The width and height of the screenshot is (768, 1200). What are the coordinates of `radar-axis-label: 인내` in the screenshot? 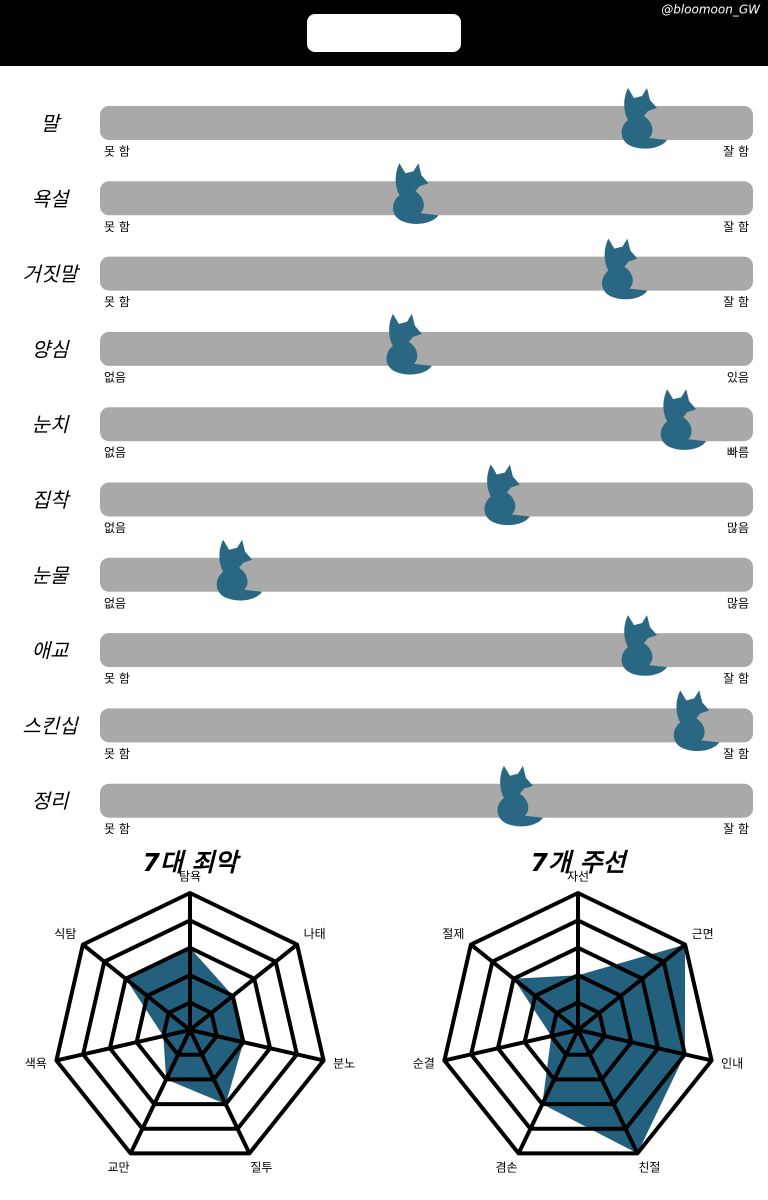 It's located at (732, 1064).